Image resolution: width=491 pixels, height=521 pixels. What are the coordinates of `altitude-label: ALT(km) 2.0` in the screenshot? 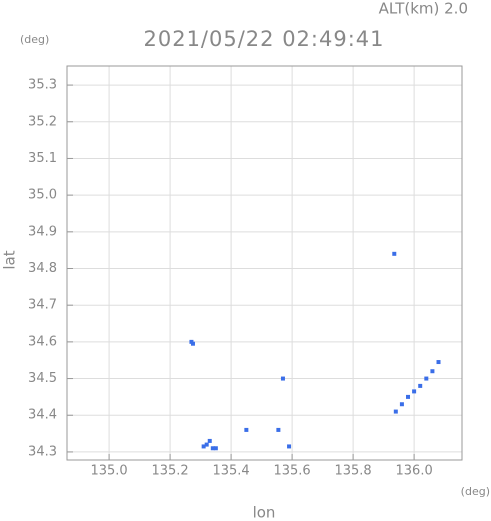 It's located at (423, 9).